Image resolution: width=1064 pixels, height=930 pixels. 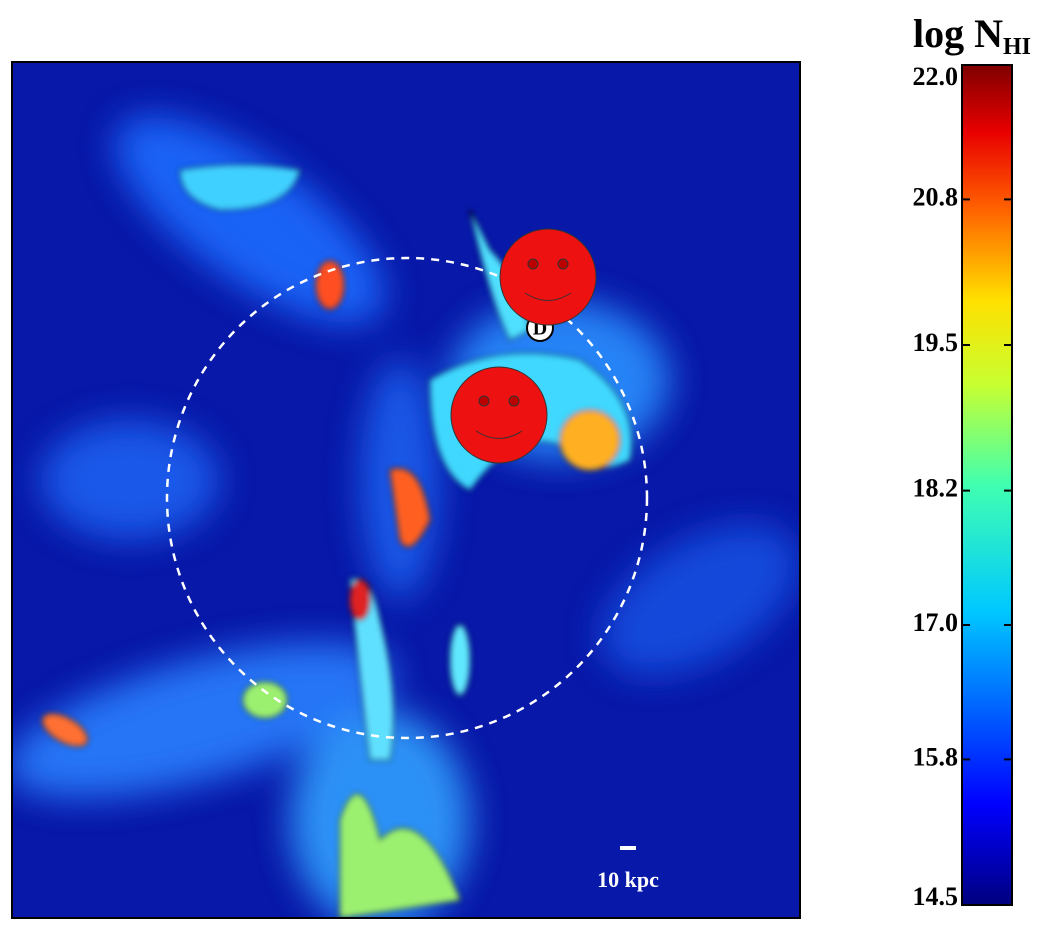 What do you see at coordinates (936, 622) in the screenshot?
I see `tick-label: 17.0` at bounding box center [936, 622].